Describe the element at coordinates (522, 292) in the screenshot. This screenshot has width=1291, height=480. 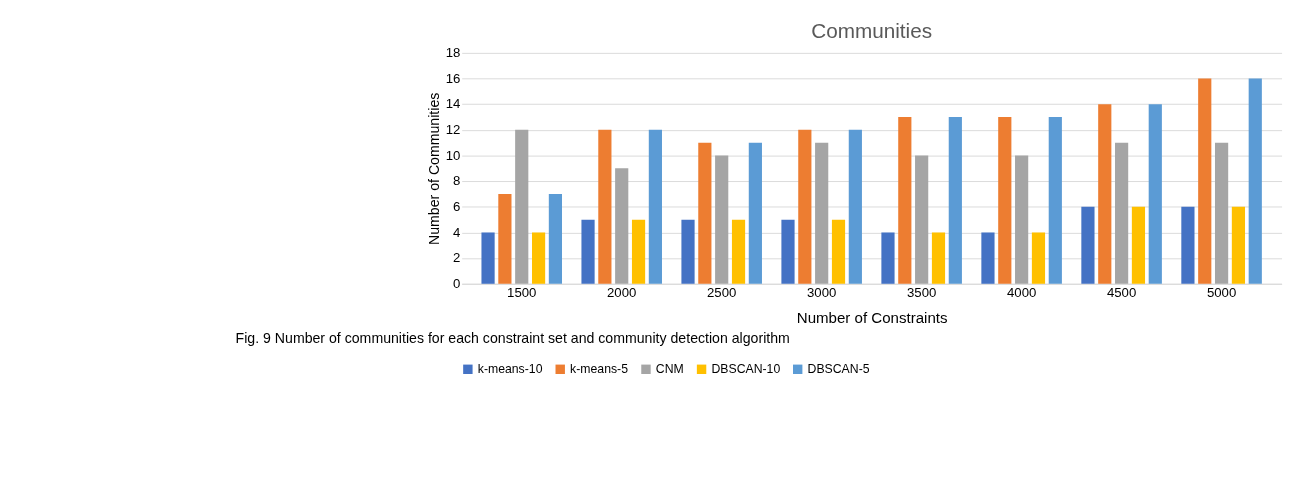
I see `x-tick-label: 1500` at that location.